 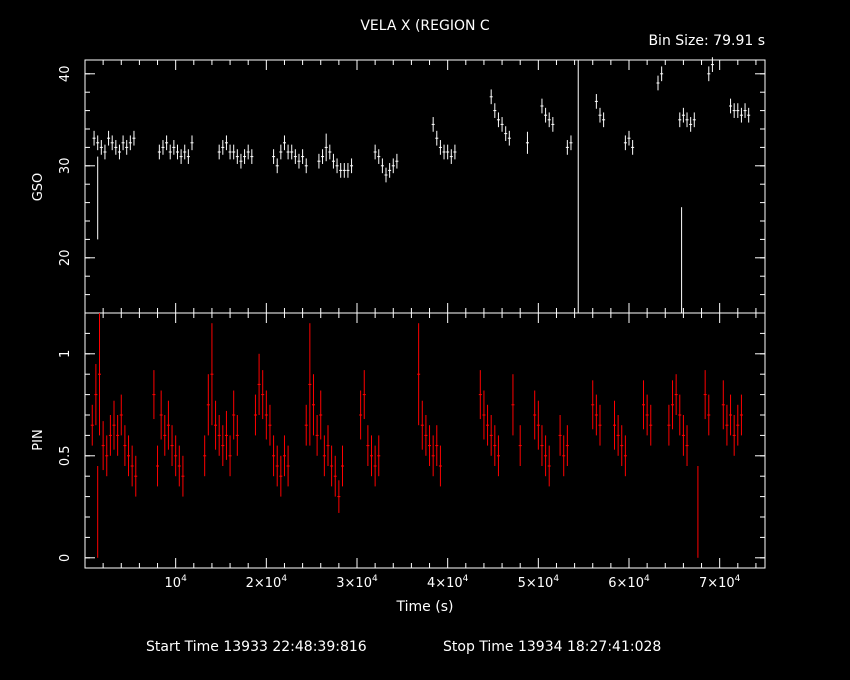 What do you see at coordinates (65, 258) in the screenshot?
I see `gso-y-tick-label: 20` at bounding box center [65, 258].